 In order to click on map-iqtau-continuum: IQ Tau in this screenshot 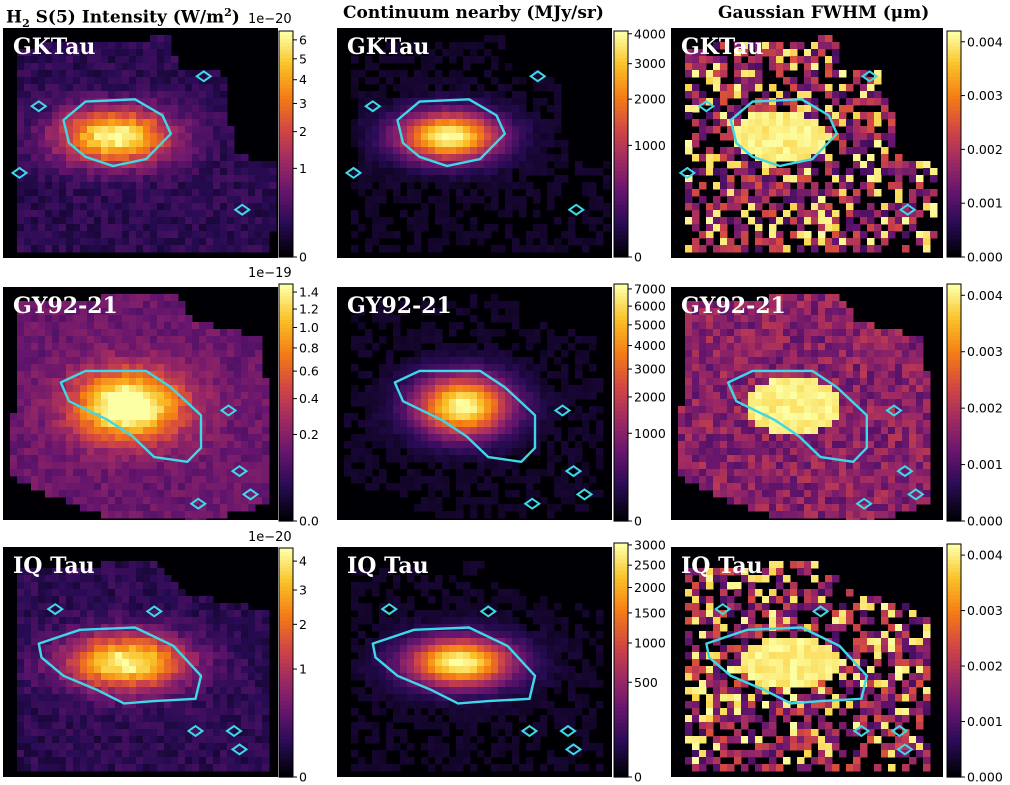, I will do `click(474, 662)`.